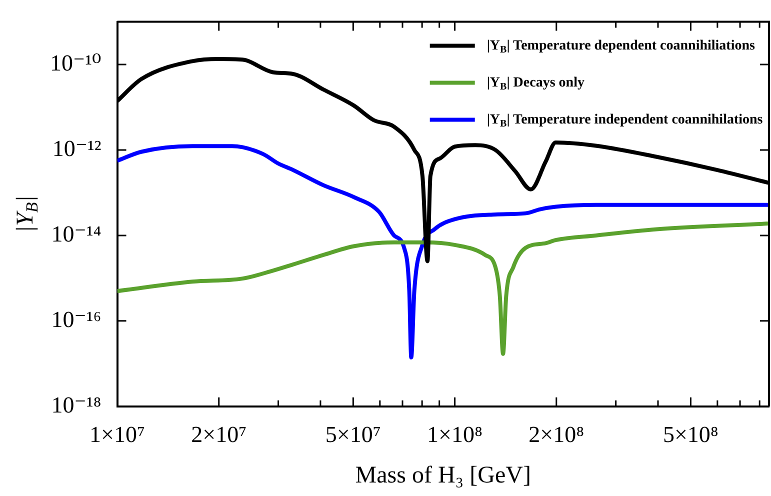 The height and width of the screenshot is (496, 771). What do you see at coordinates (76, 319) in the screenshot?
I see `y-tick-label: 10⁻¹⁶` at bounding box center [76, 319].